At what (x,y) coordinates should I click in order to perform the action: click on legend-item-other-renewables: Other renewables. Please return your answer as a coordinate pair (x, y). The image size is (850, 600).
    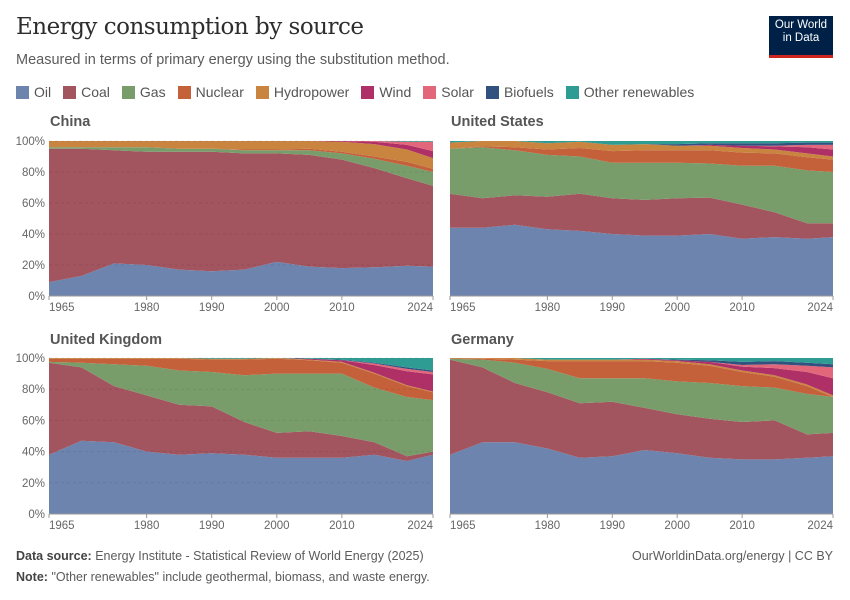
    Looking at the image, I should click on (630, 92).